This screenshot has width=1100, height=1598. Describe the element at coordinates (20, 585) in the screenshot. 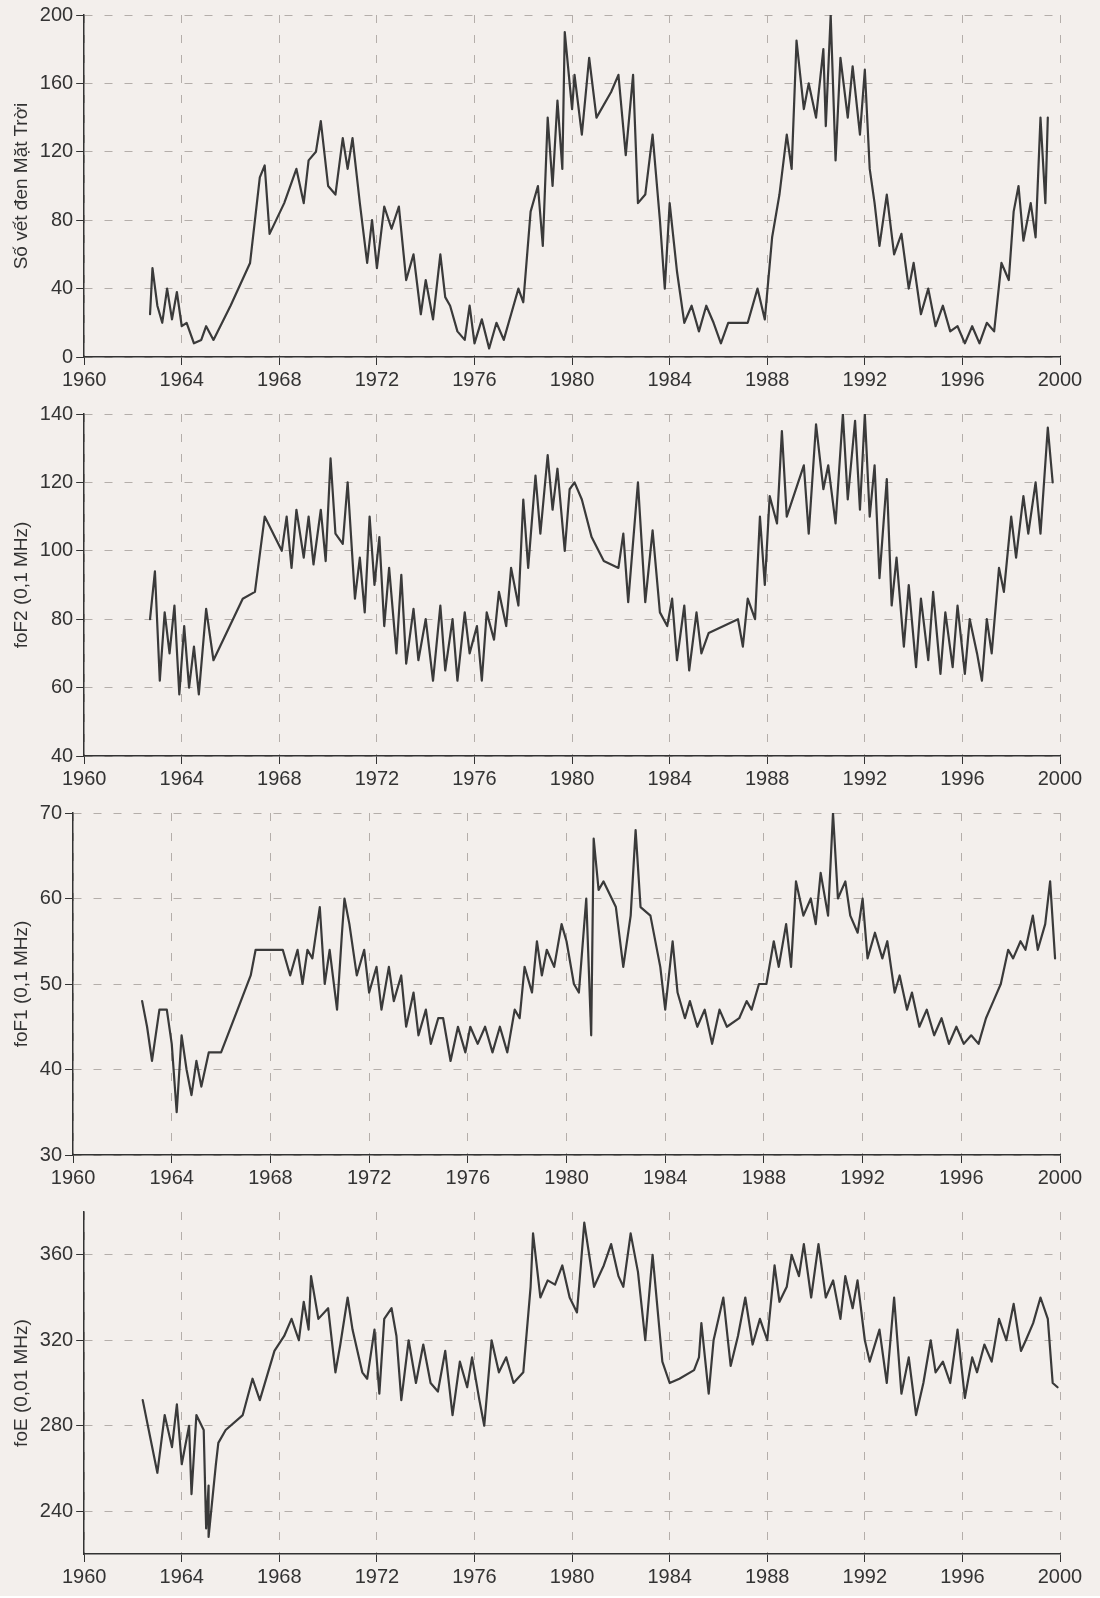

I see `y-axis-title: foF2 (0,1 MHz)` at that location.